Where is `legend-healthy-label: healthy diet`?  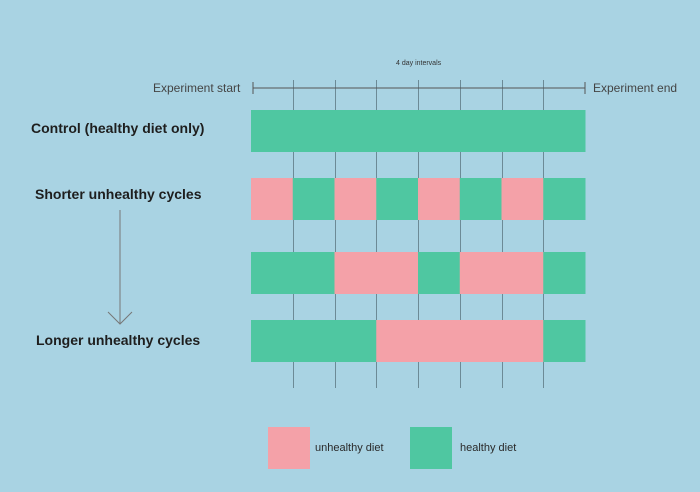 legend-healthy-label: healthy diet is located at coordinates (488, 448).